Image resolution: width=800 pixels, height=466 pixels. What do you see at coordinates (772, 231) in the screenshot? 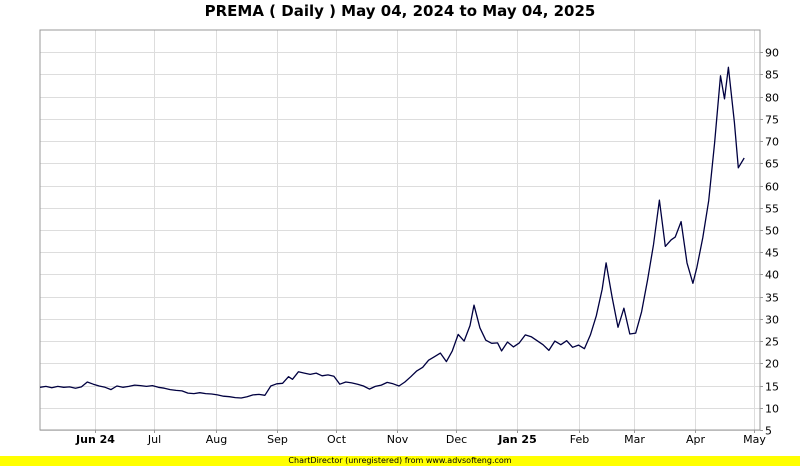
I see `y-tick-label: 50` at bounding box center [772, 231].